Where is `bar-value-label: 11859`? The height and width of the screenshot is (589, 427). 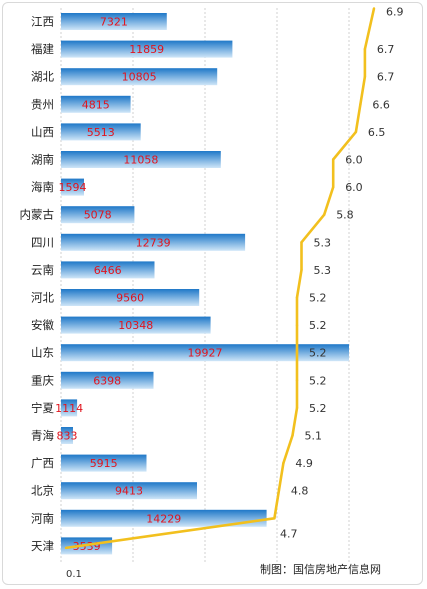 bar-value-label: 11859 is located at coordinates (146, 49).